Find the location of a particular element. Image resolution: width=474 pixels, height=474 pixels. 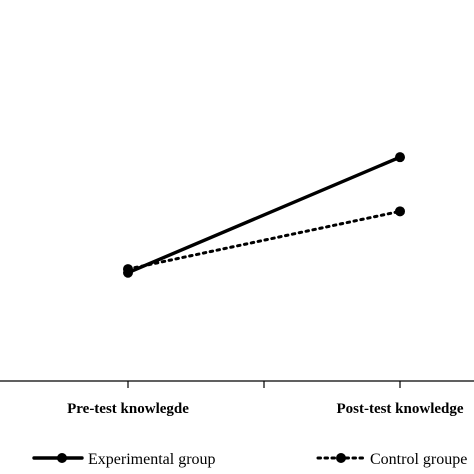

legend-label-0: Experimental group is located at coordinates (152, 459).